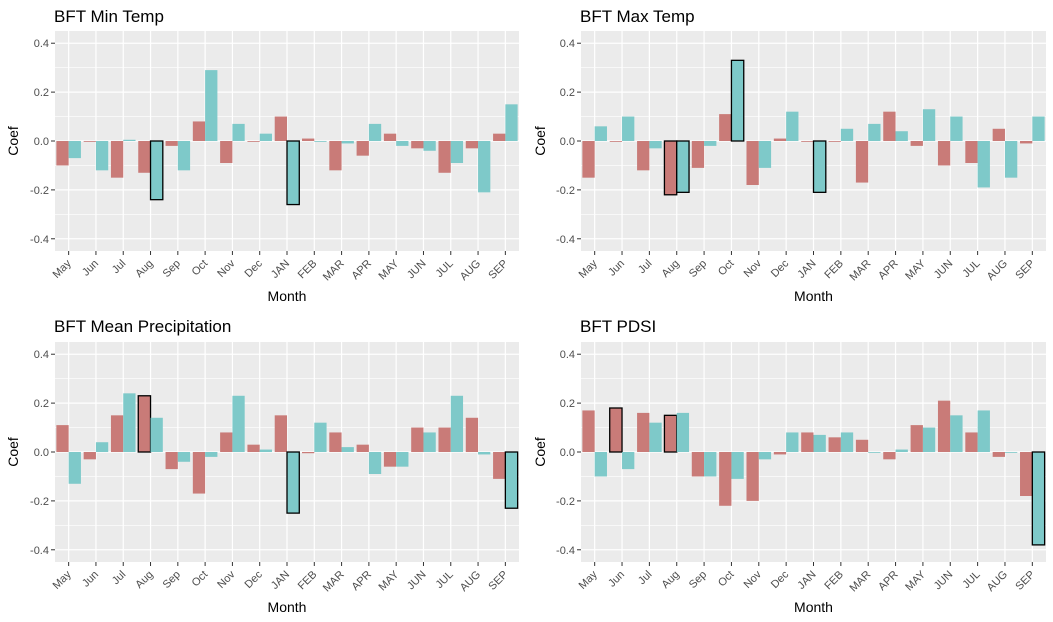 The width and height of the screenshot is (1053, 622). I want to click on chart-title: BFT Min Temp, so click(109, 16).